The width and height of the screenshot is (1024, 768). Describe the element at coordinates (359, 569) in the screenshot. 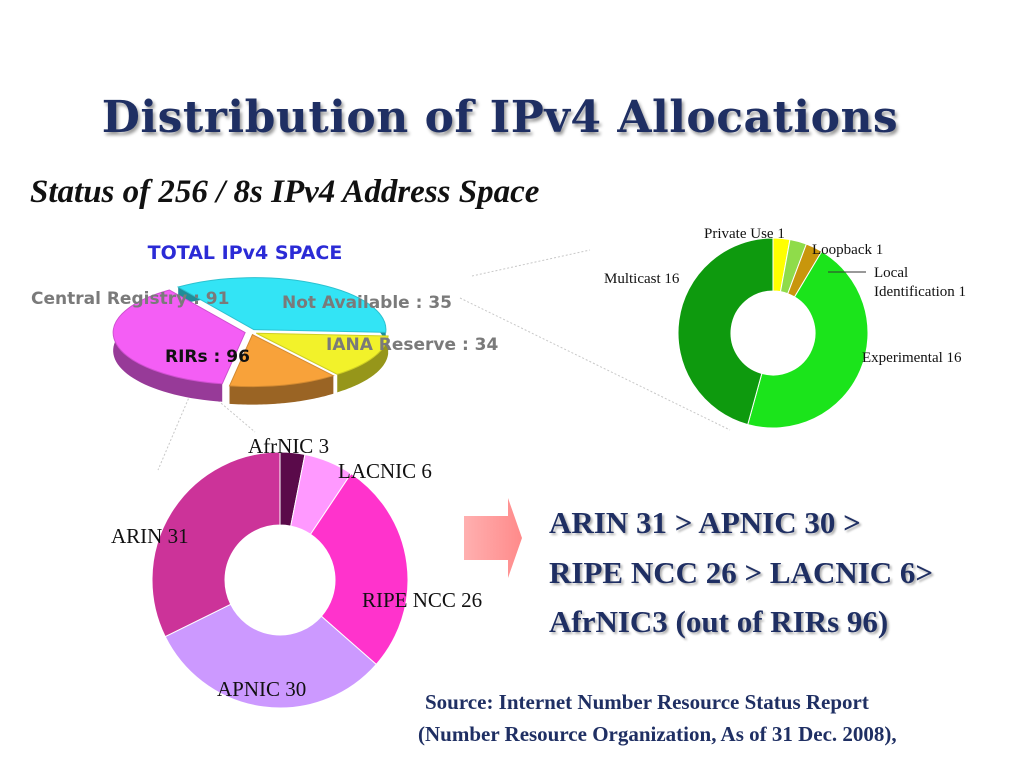

I see `slice-ripe-ncc` at that location.